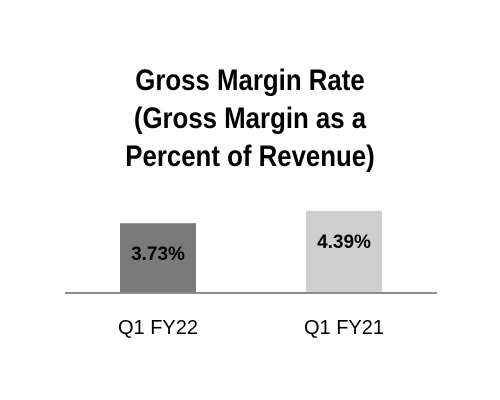  Describe the element at coordinates (158, 254) in the screenshot. I see `data-label-q1-fy22: 3.73%` at that location.